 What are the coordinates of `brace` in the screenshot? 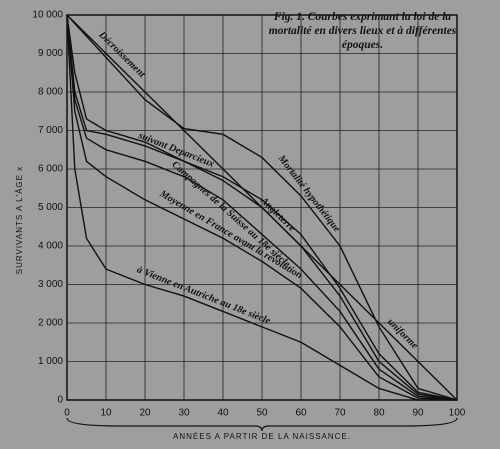 It's located at (262, 424).